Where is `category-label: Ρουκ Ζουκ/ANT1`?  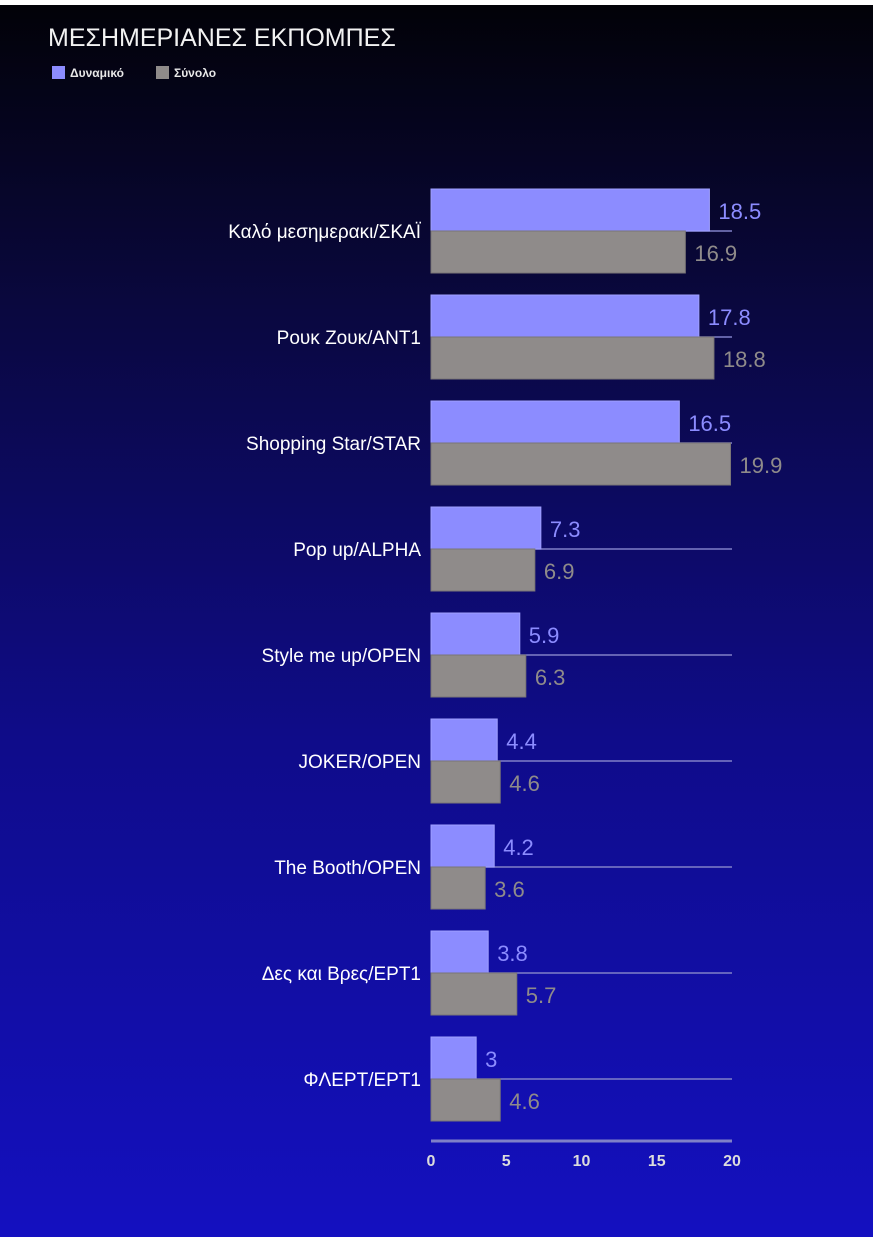 category-label: Ρουκ Ζουκ/ANT1 is located at coordinates (349, 338).